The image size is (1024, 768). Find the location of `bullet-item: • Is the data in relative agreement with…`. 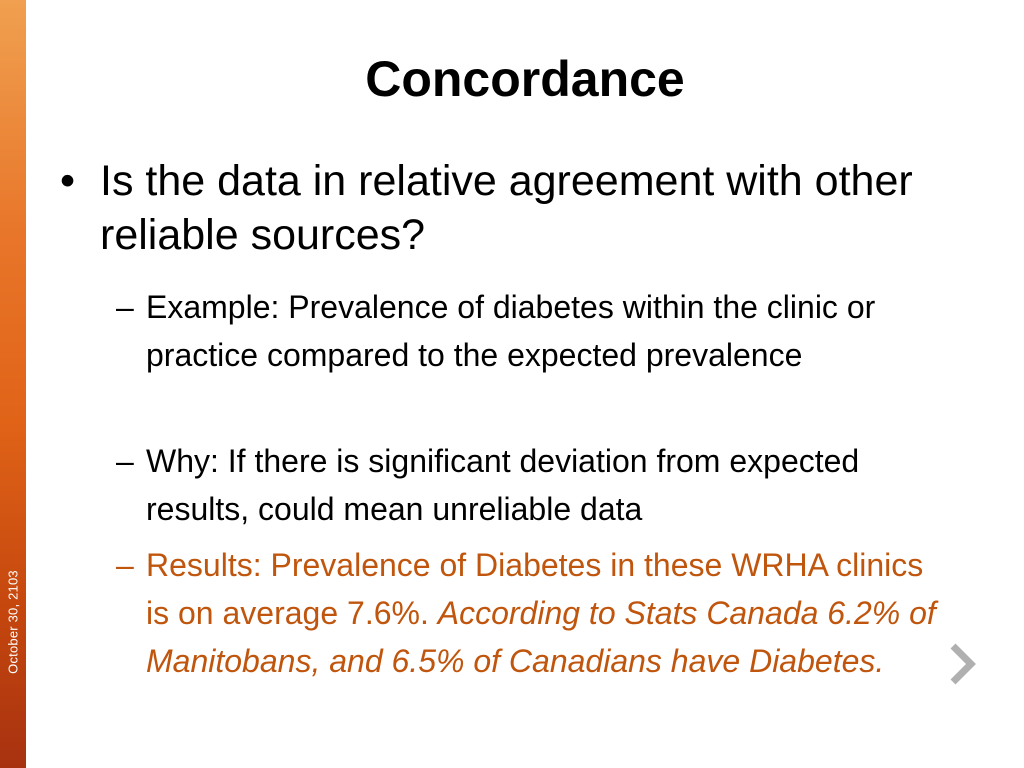

bullet-item: • Is the data in relative agreement with… is located at coordinates (510, 208).